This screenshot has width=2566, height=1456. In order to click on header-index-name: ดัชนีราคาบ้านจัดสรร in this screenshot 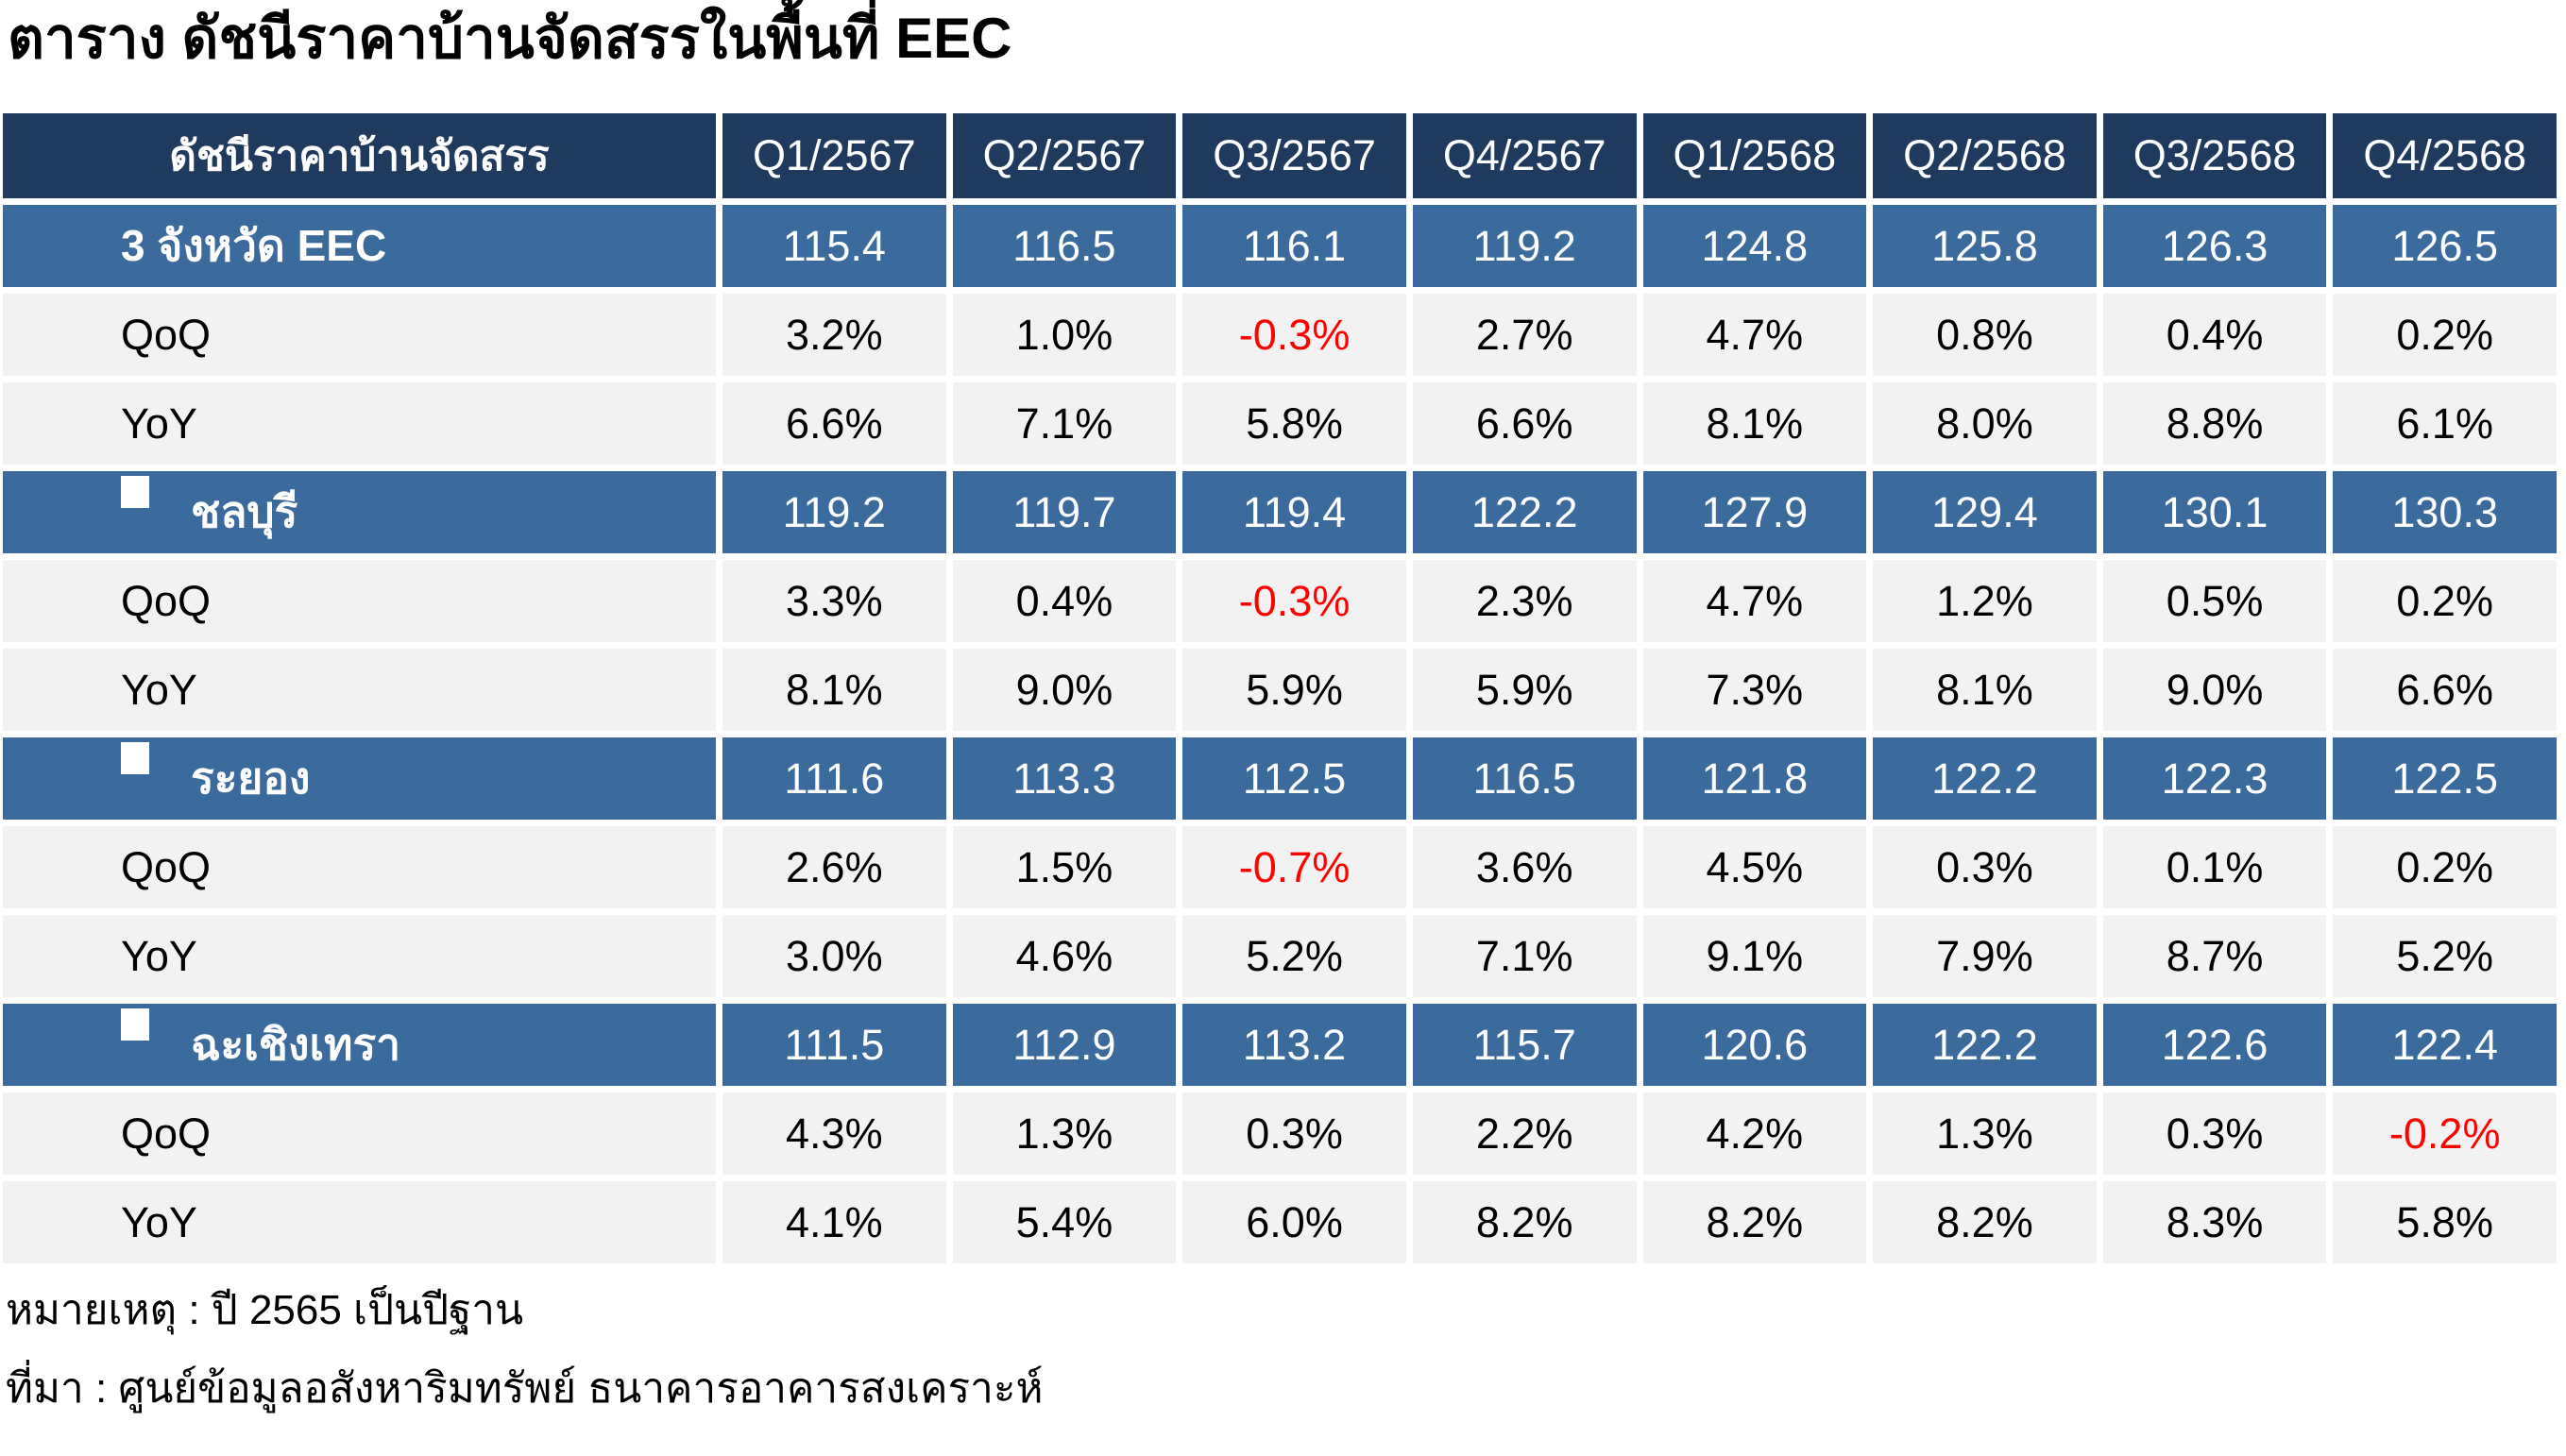, I will do `click(359, 155)`.